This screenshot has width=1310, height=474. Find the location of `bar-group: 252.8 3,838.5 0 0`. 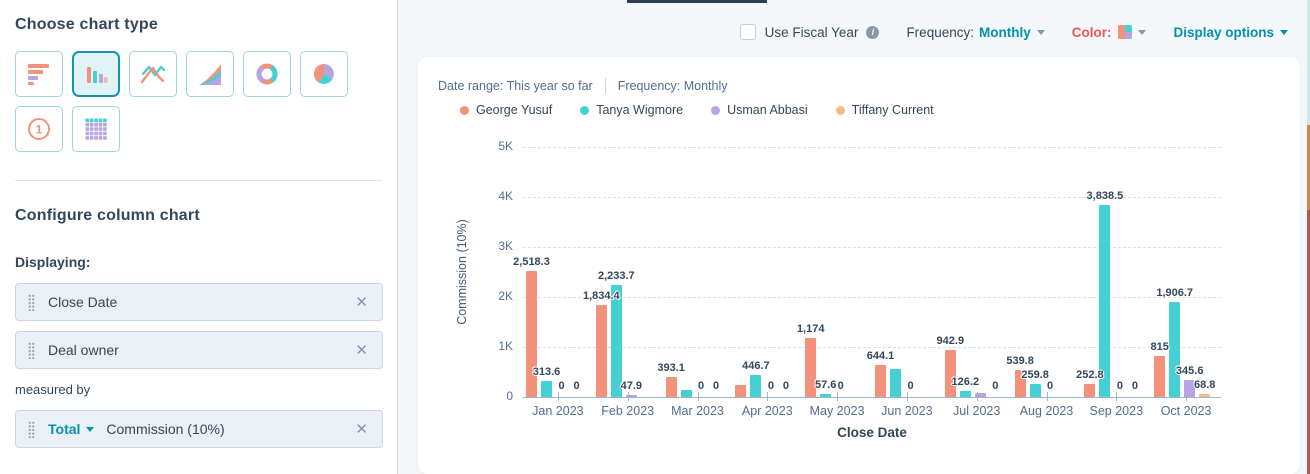

bar-group: 252.8 3,838.5 0 0 is located at coordinates (1113, 272).